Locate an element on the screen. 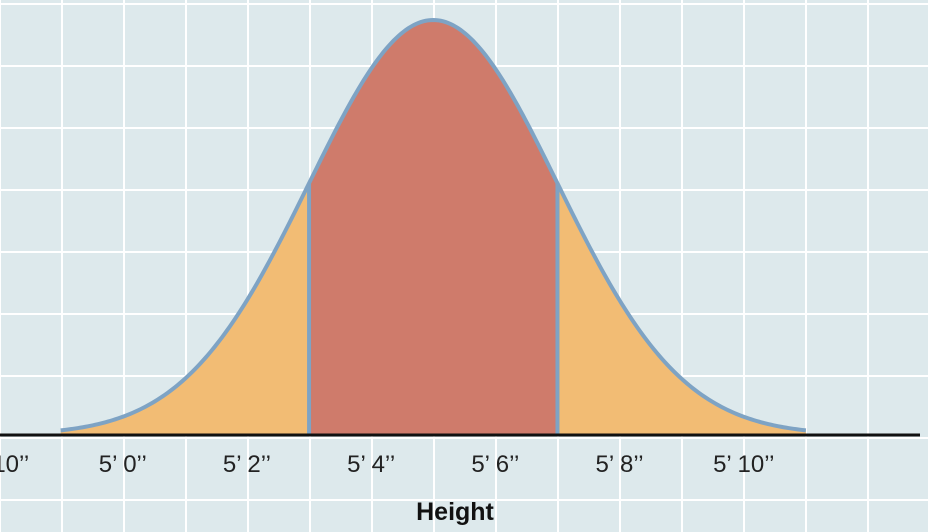  x-tick-label: 5’ 6’’ is located at coordinates (495, 464).